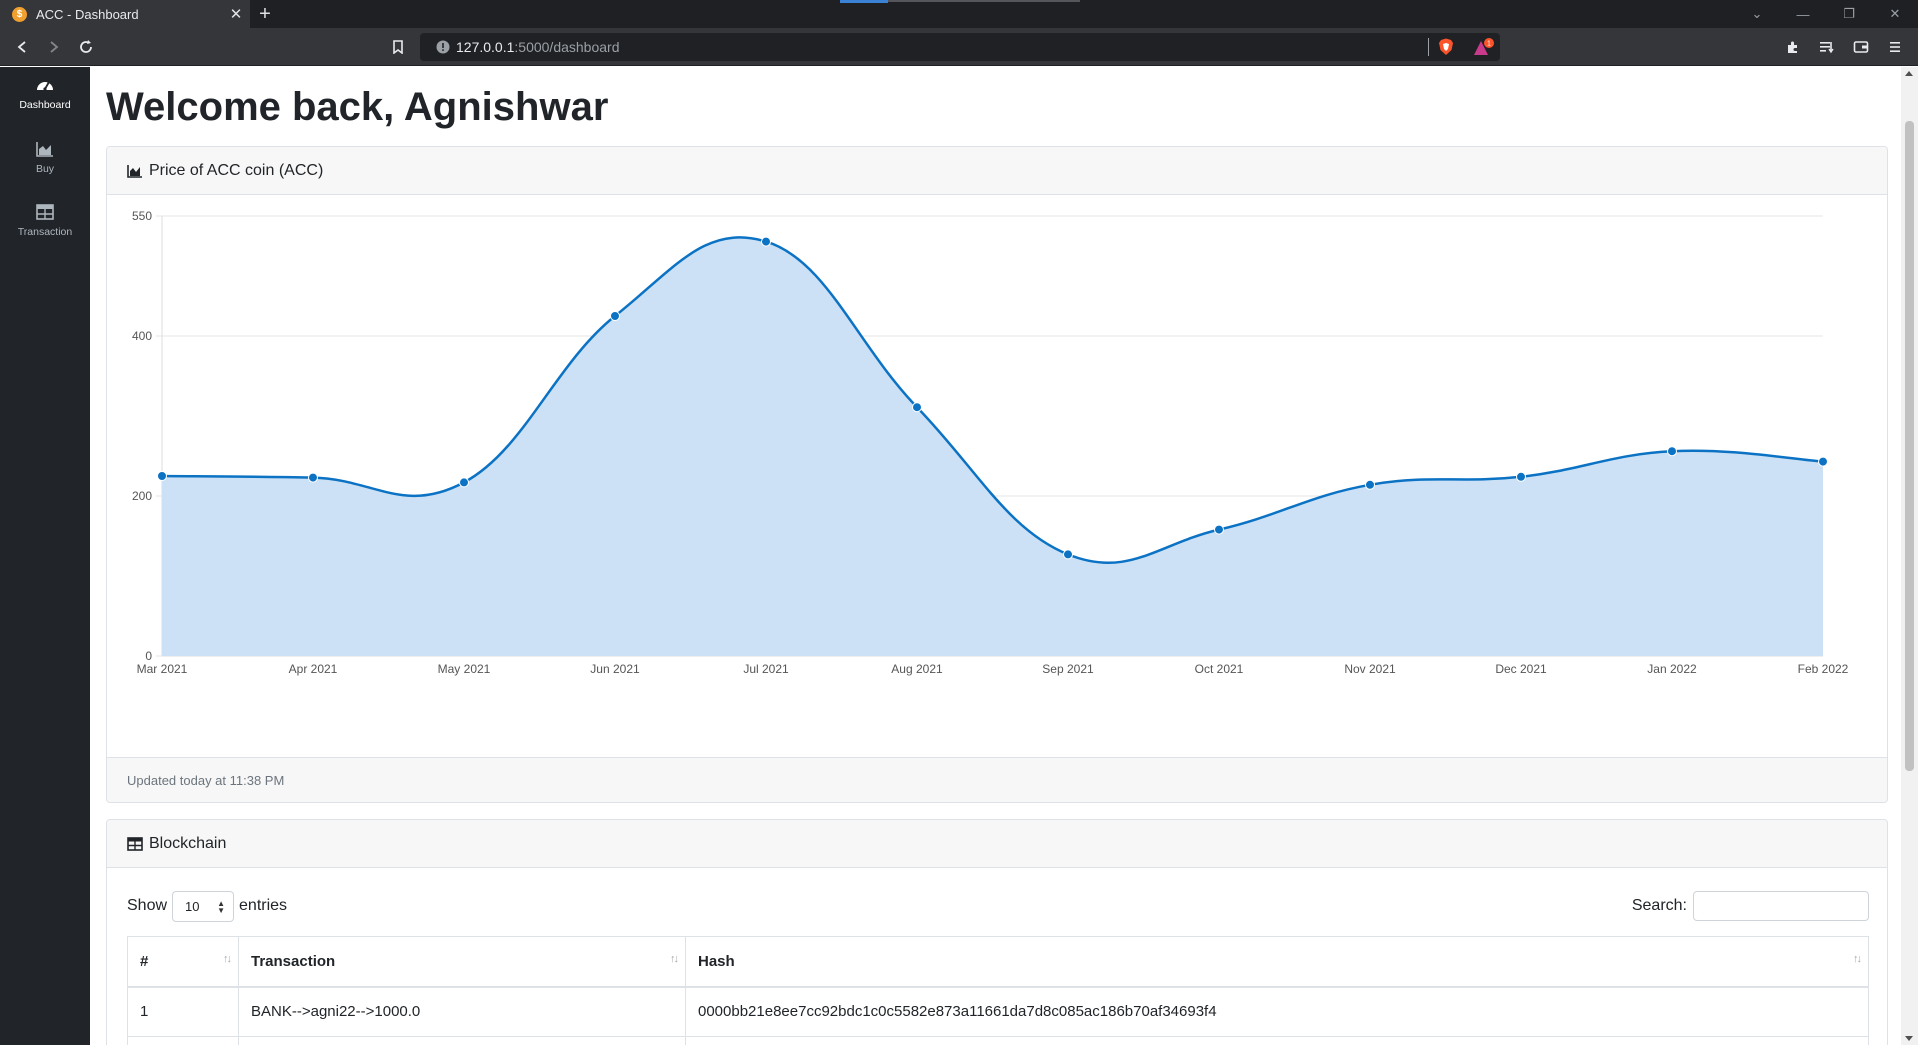 The width and height of the screenshot is (1918, 1045). I want to click on table-row, so click(998, 1040).